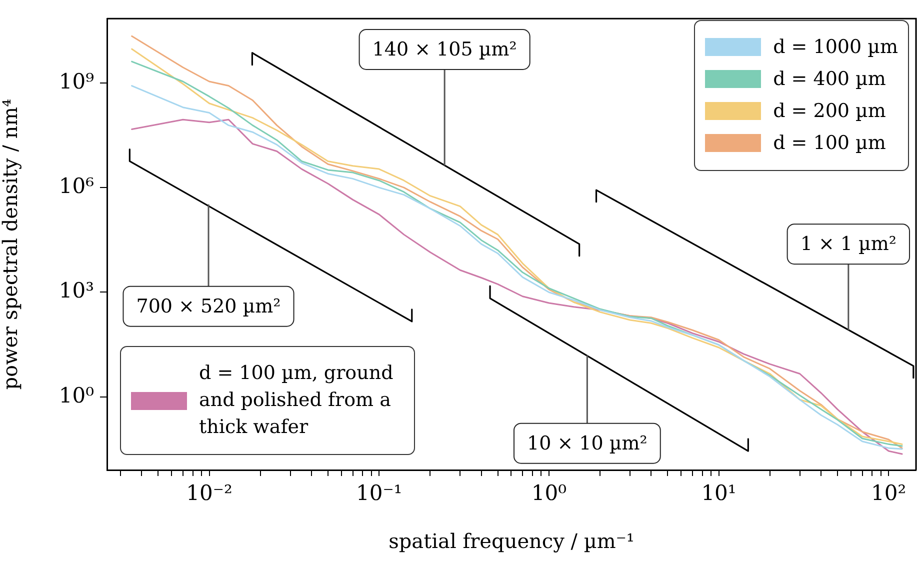  What do you see at coordinates (718, 493) in the screenshot?
I see `x-tick-label: 10¹` at bounding box center [718, 493].